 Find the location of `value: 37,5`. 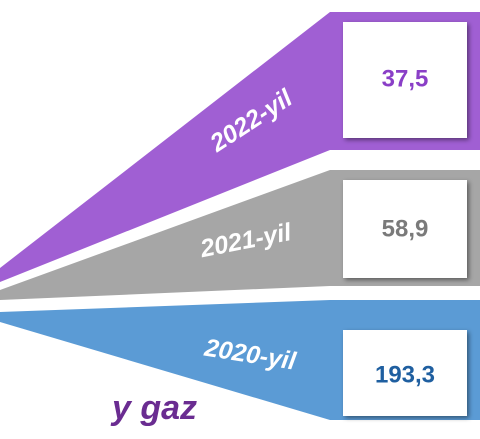

value: 37,5 is located at coordinates (405, 78).